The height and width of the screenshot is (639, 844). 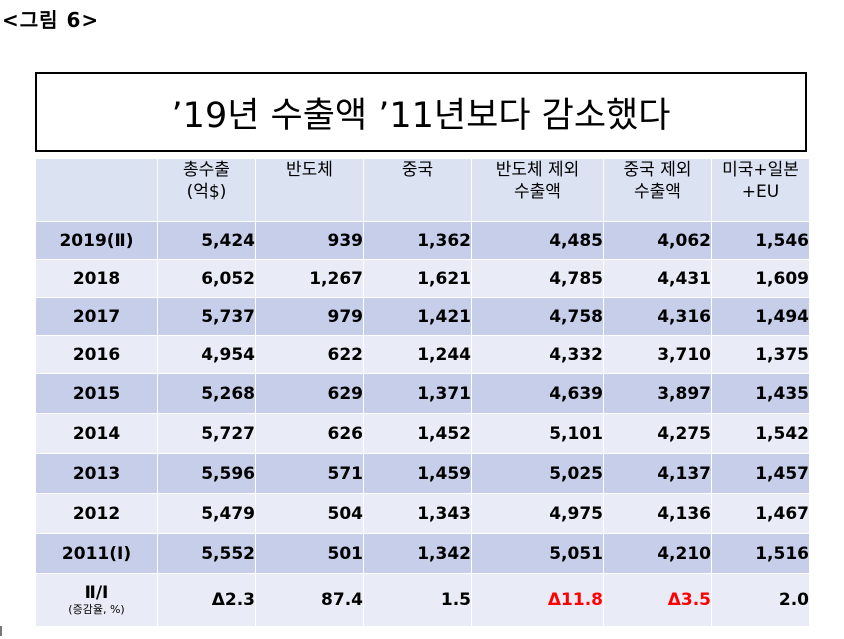 I want to click on table-cell: 1,342, so click(x=417, y=553).